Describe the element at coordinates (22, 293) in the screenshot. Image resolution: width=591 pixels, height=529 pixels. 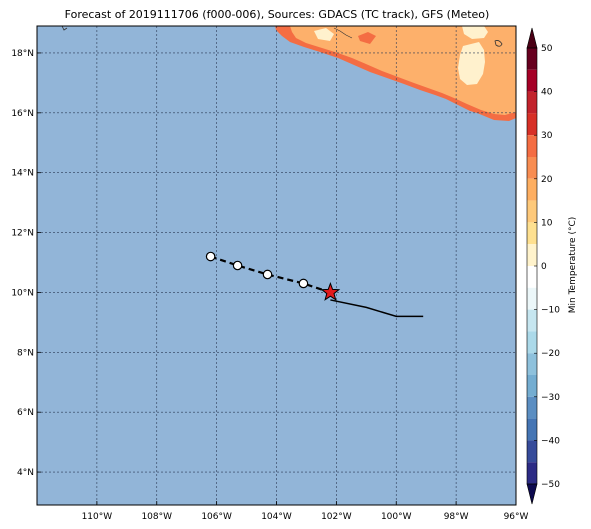
I see `y-tick-label: 10°N` at that location.